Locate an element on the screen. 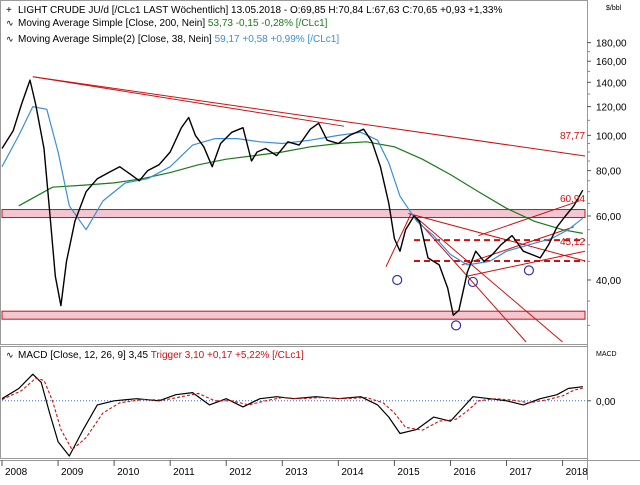 This screenshot has height=485, width=640. level-label-mid: 60,94 is located at coordinates (572, 199).